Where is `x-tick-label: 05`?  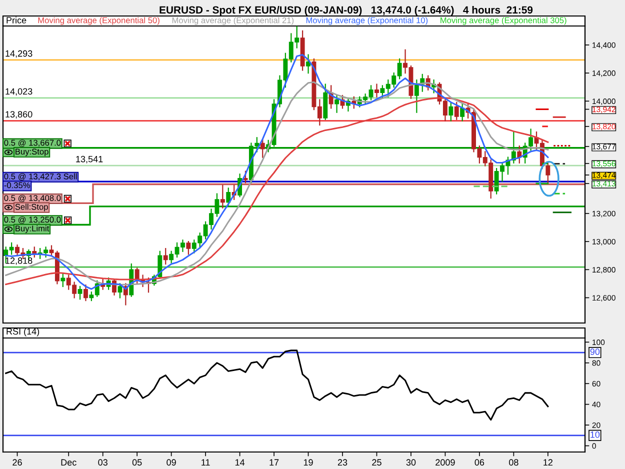 x-tick-label: 05 is located at coordinates (137, 462).